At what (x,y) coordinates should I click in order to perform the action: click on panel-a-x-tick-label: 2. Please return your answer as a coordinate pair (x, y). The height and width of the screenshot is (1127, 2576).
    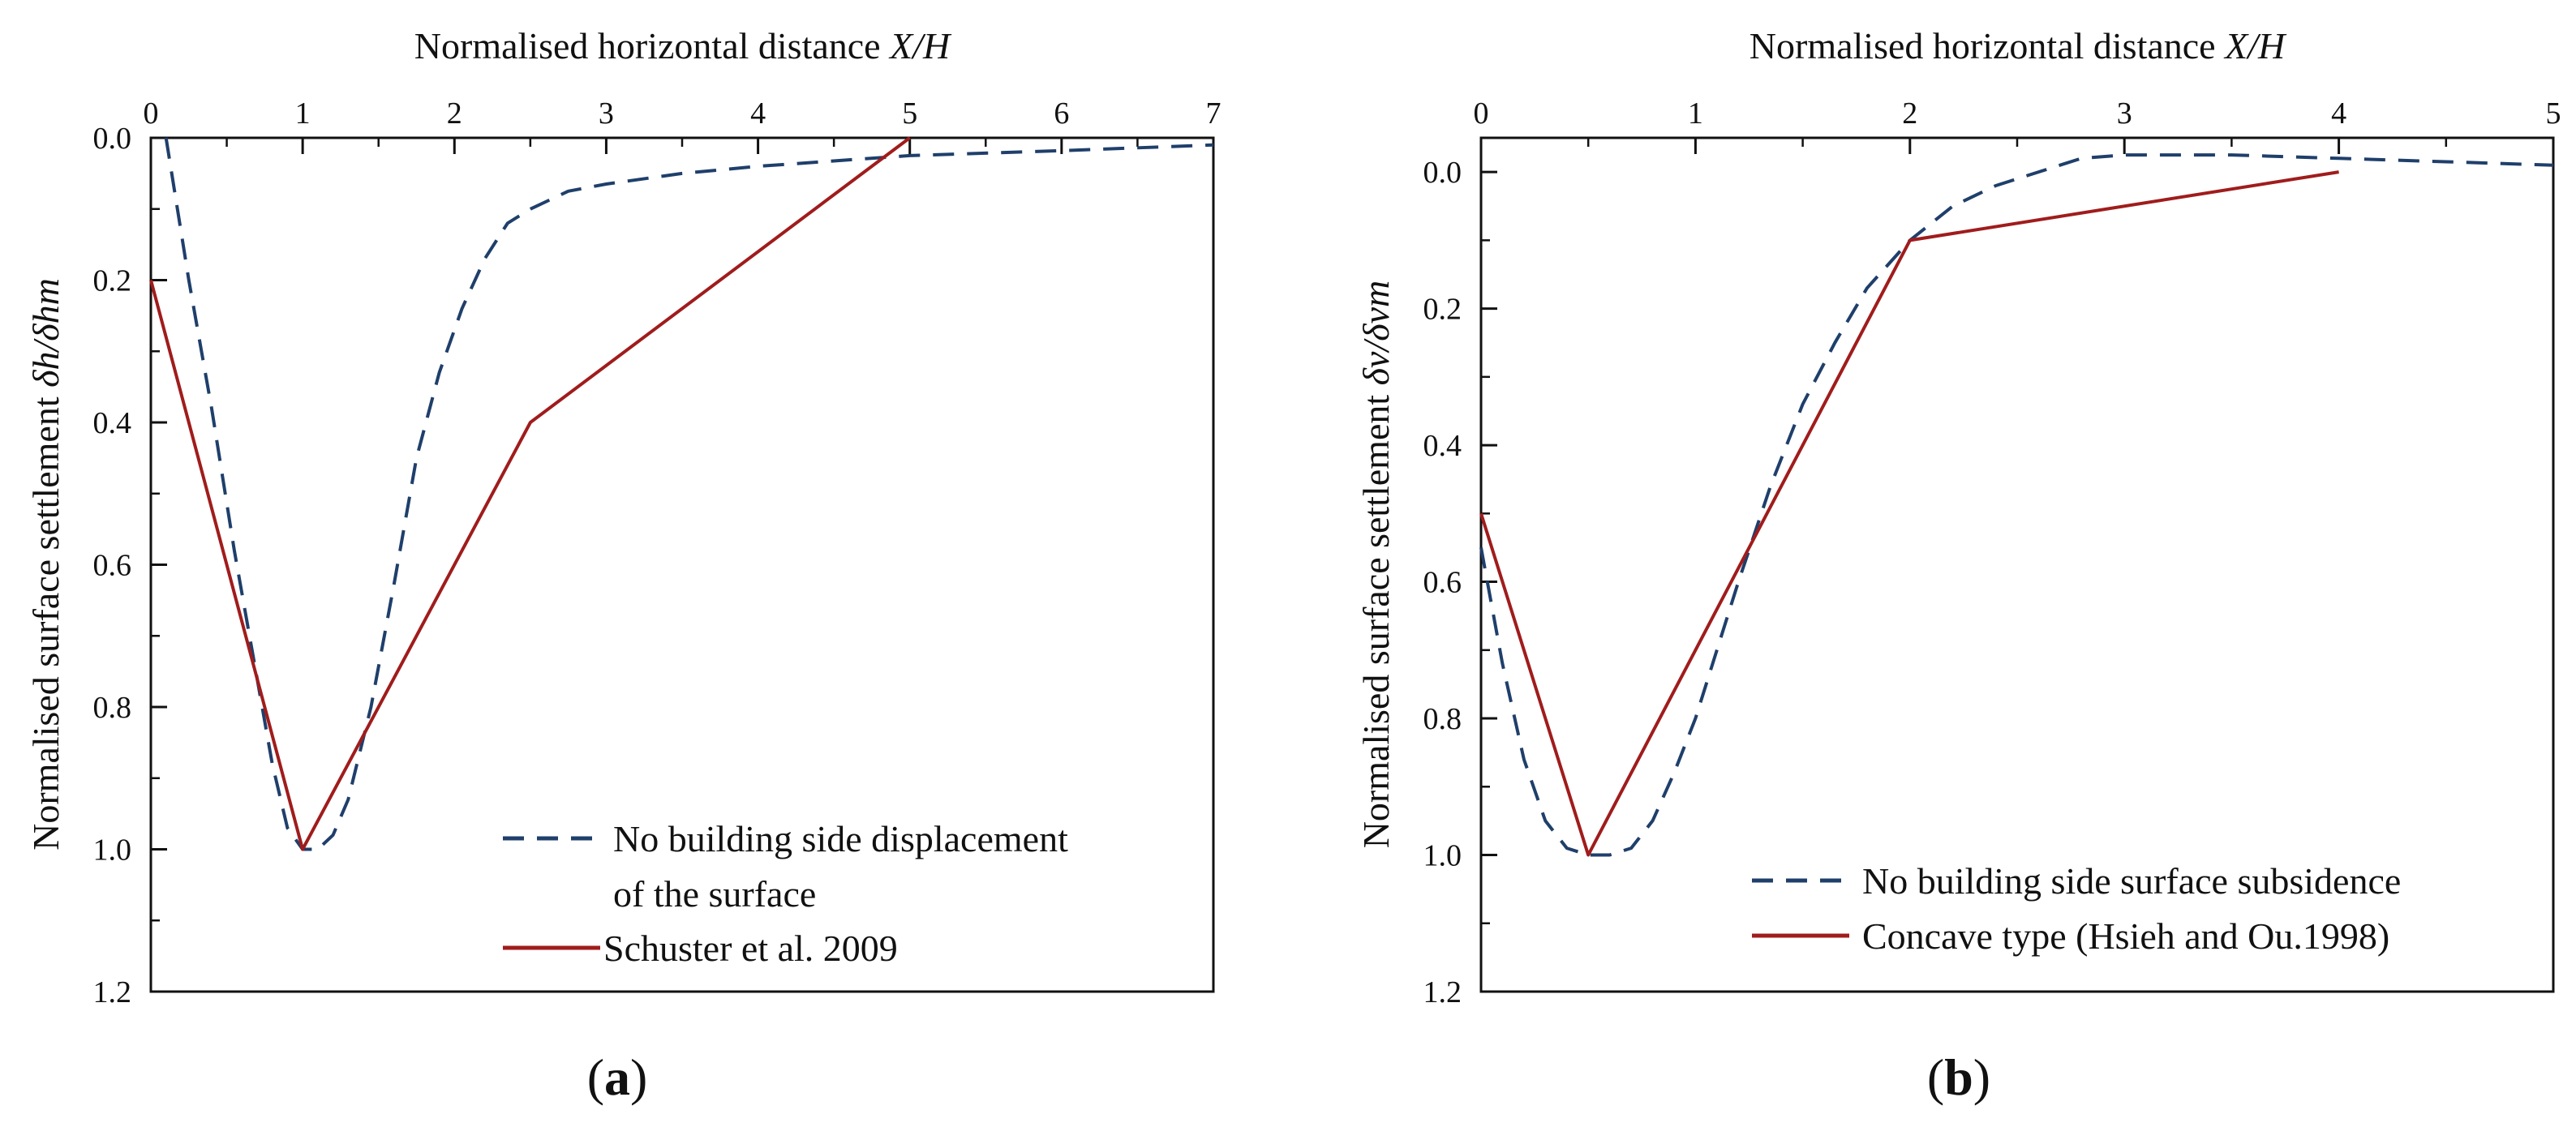
    Looking at the image, I should click on (455, 114).